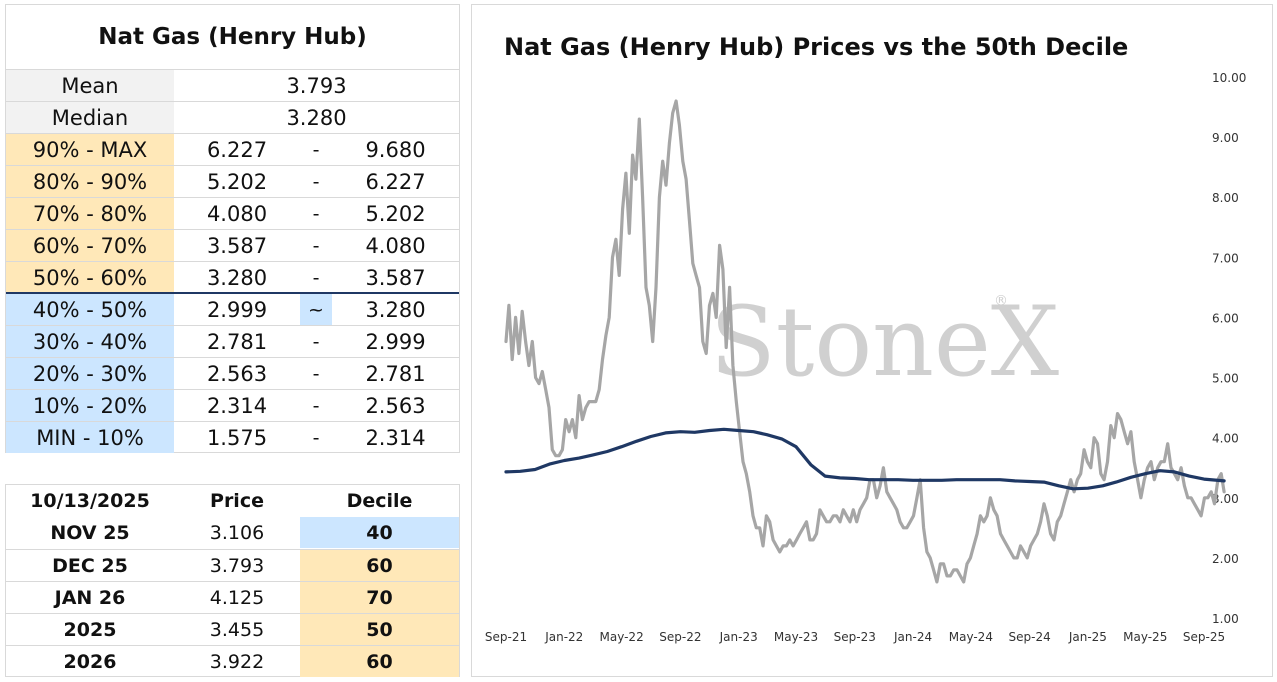 The width and height of the screenshot is (1277, 682). Describe the element at coordinates (237, 309) in the screenshot. I see `decile-low-value: 2.999` at that location.